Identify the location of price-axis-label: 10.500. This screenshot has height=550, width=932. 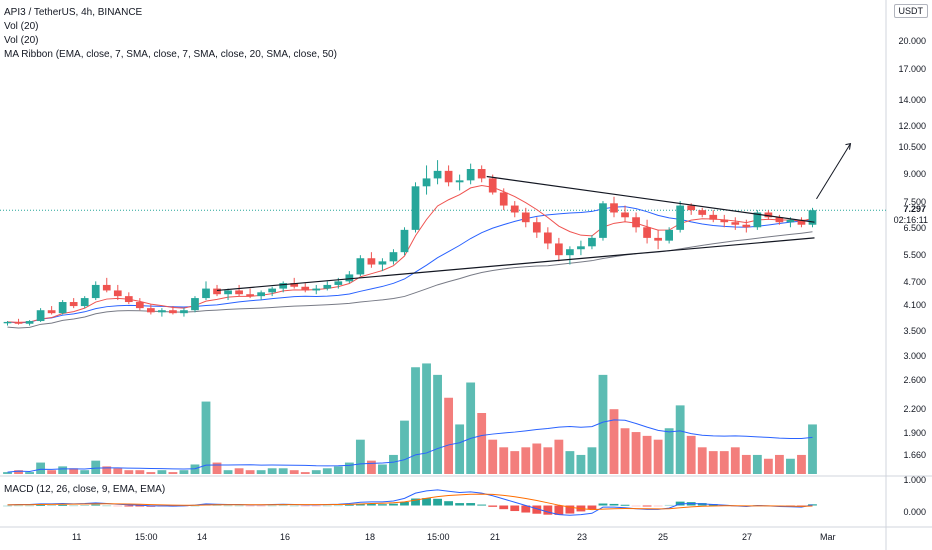
(912, 147).